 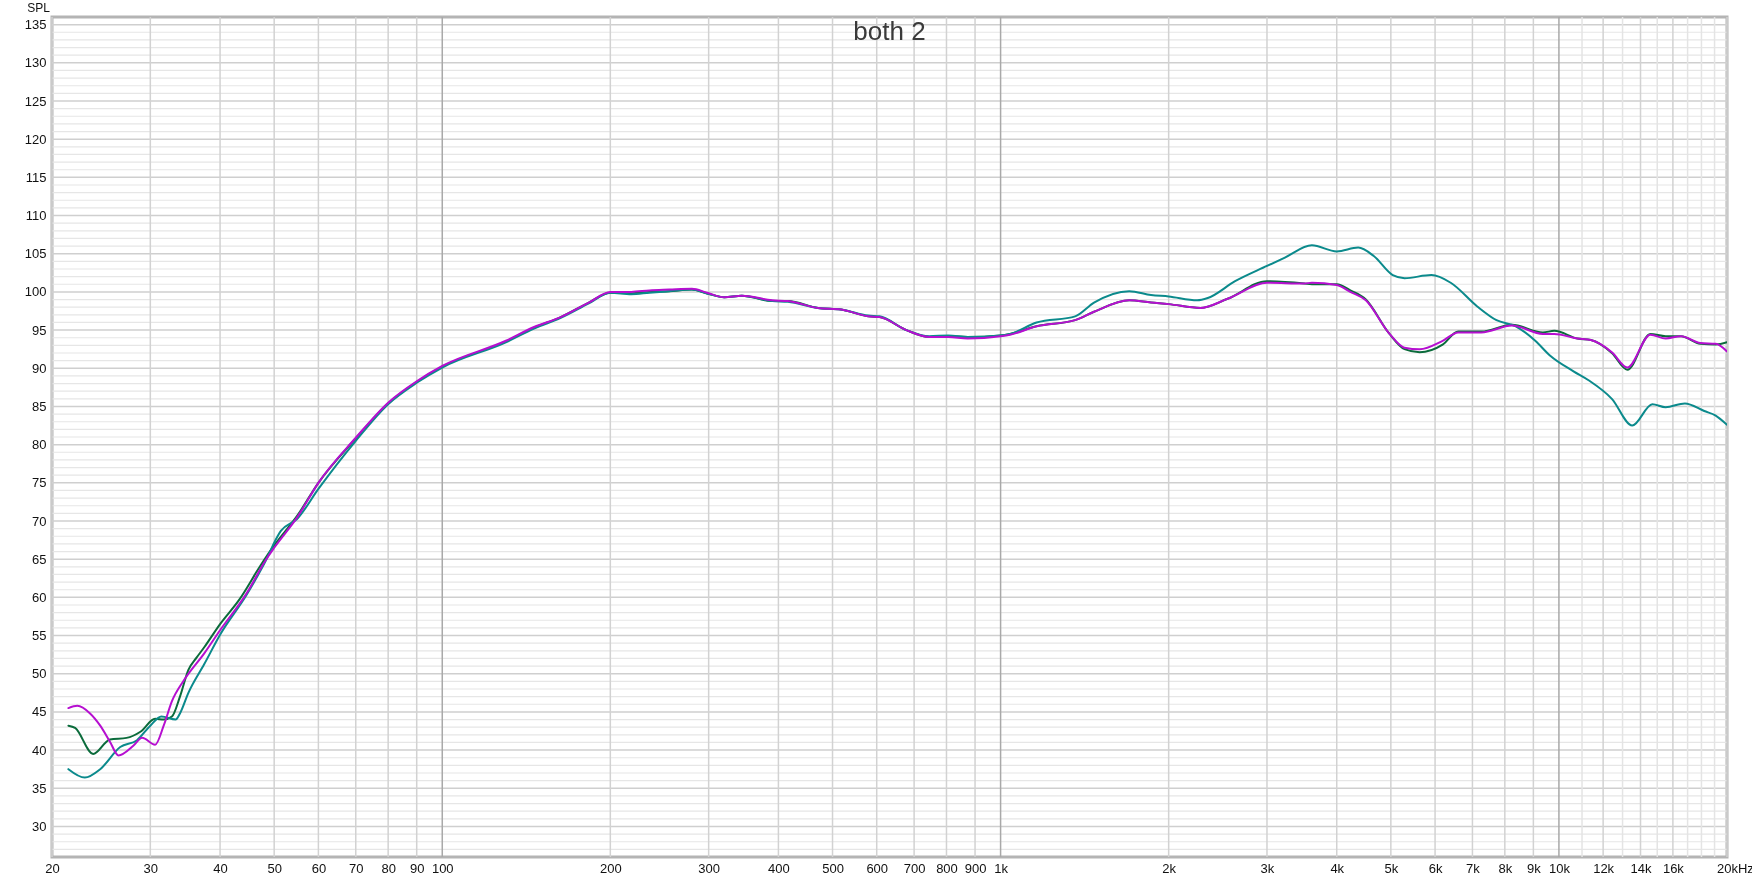 I want to click on y-tick-label: 45, so click(x=39, y=712).